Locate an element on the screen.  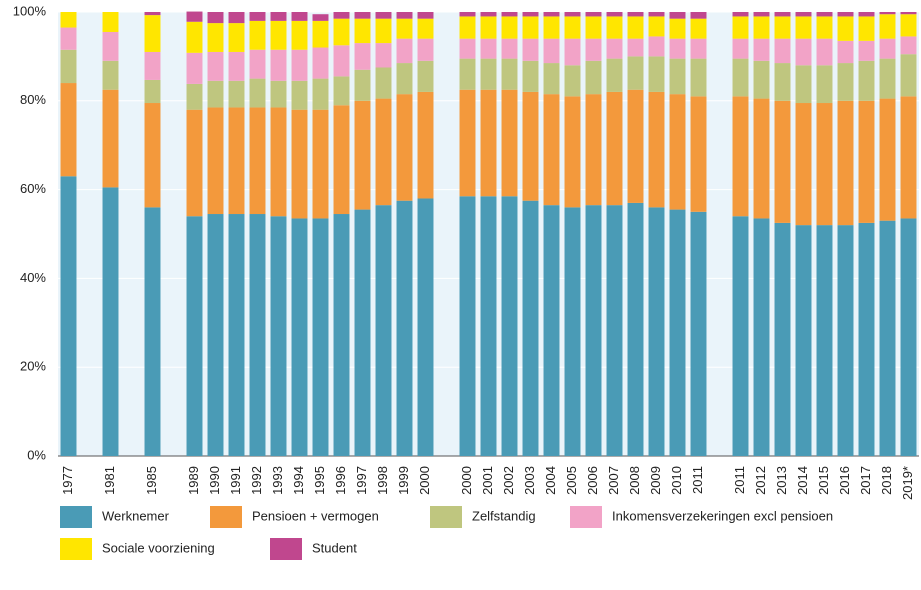
x-tick-label: 2006 is located at coordinates (592, 480).